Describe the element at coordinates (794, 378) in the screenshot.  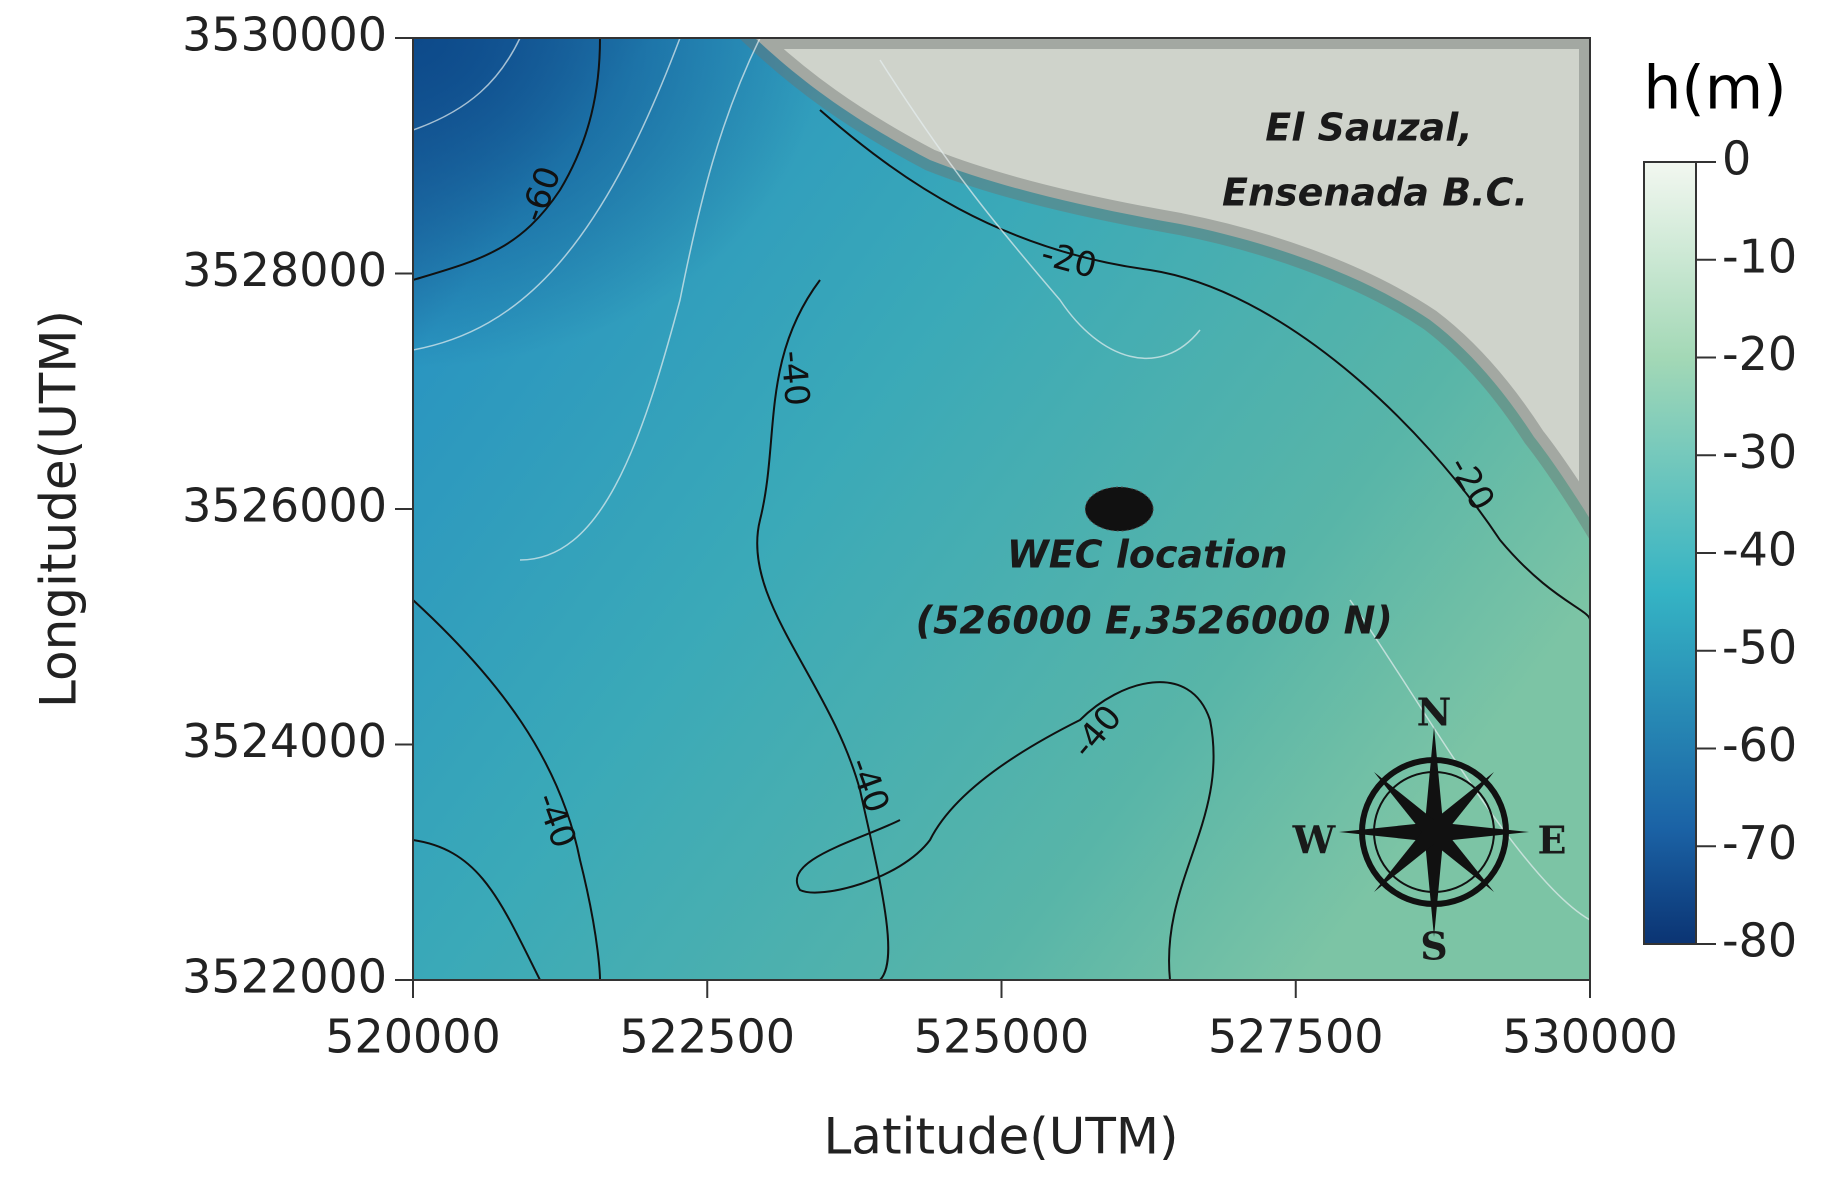
I see `contour-label: -40` at that location.